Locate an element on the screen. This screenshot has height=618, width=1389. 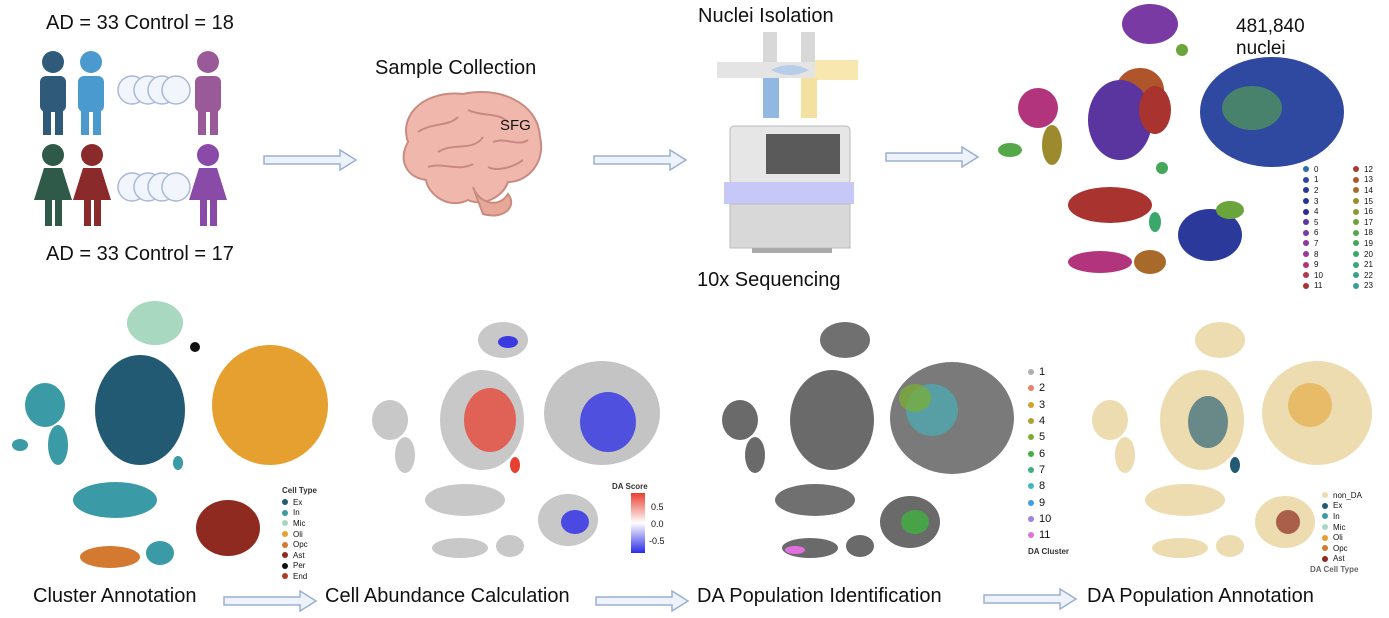
legend-title: DA Cluster is located at coordinates (1049, 552).